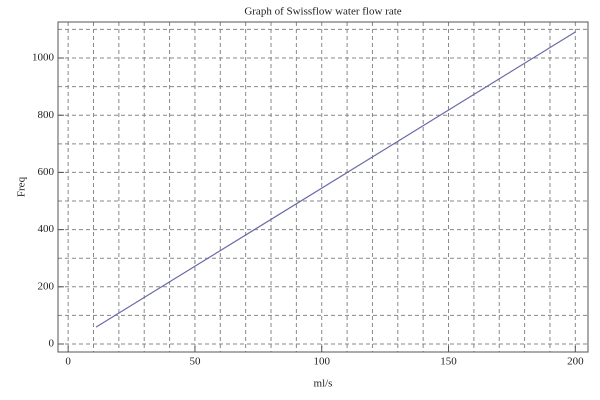 The image size is (600, 400). I want to click on y-tick-label: 600, so click(46, 172).